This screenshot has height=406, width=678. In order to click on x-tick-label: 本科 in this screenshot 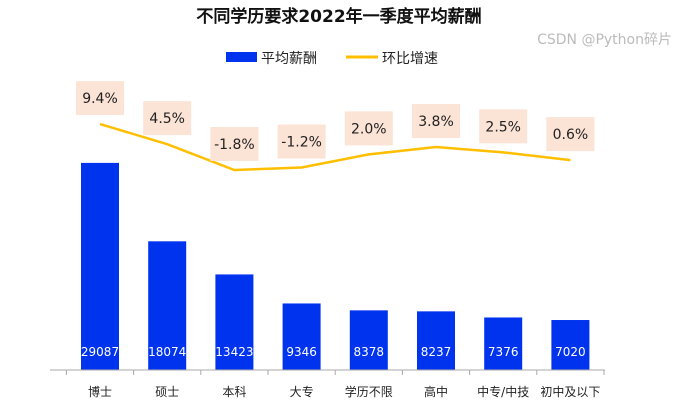, I will do `click(234, 392)`.